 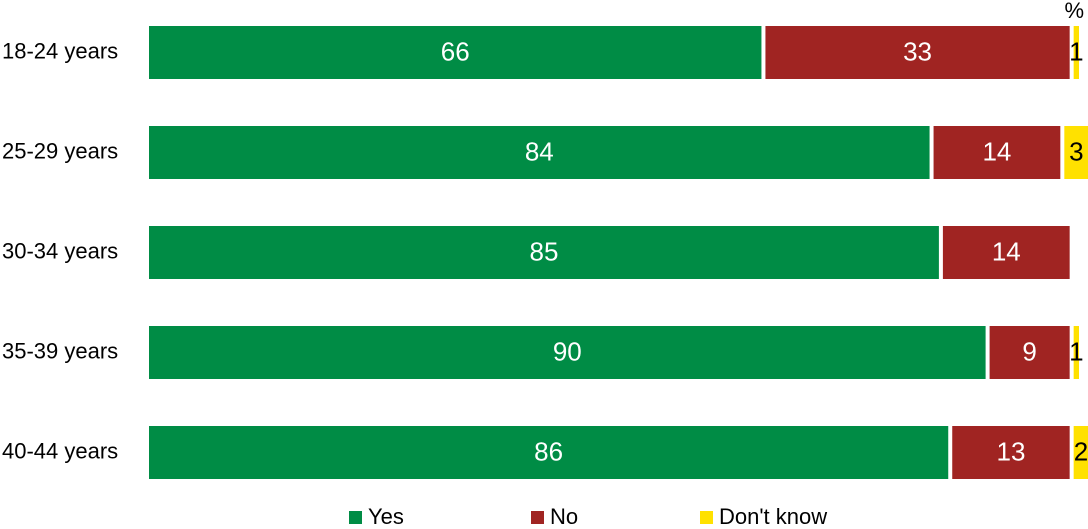 I want to click on category-label-25-29-years: 25-29 years, so click(x=60, y=150).